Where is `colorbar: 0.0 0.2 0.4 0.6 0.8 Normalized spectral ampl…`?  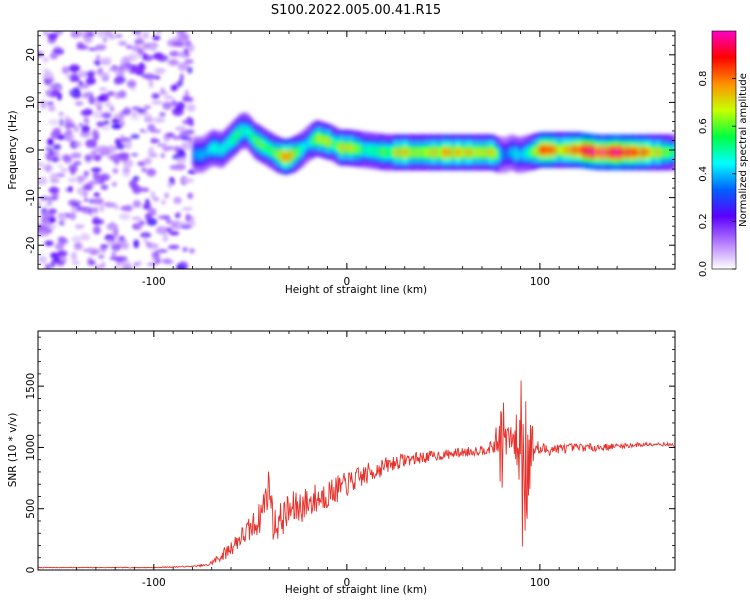
colorbar: 0.0 0.2 0.4 0.6 0.8 Normalized spectral ampl… is located at coordinates (723, 153).